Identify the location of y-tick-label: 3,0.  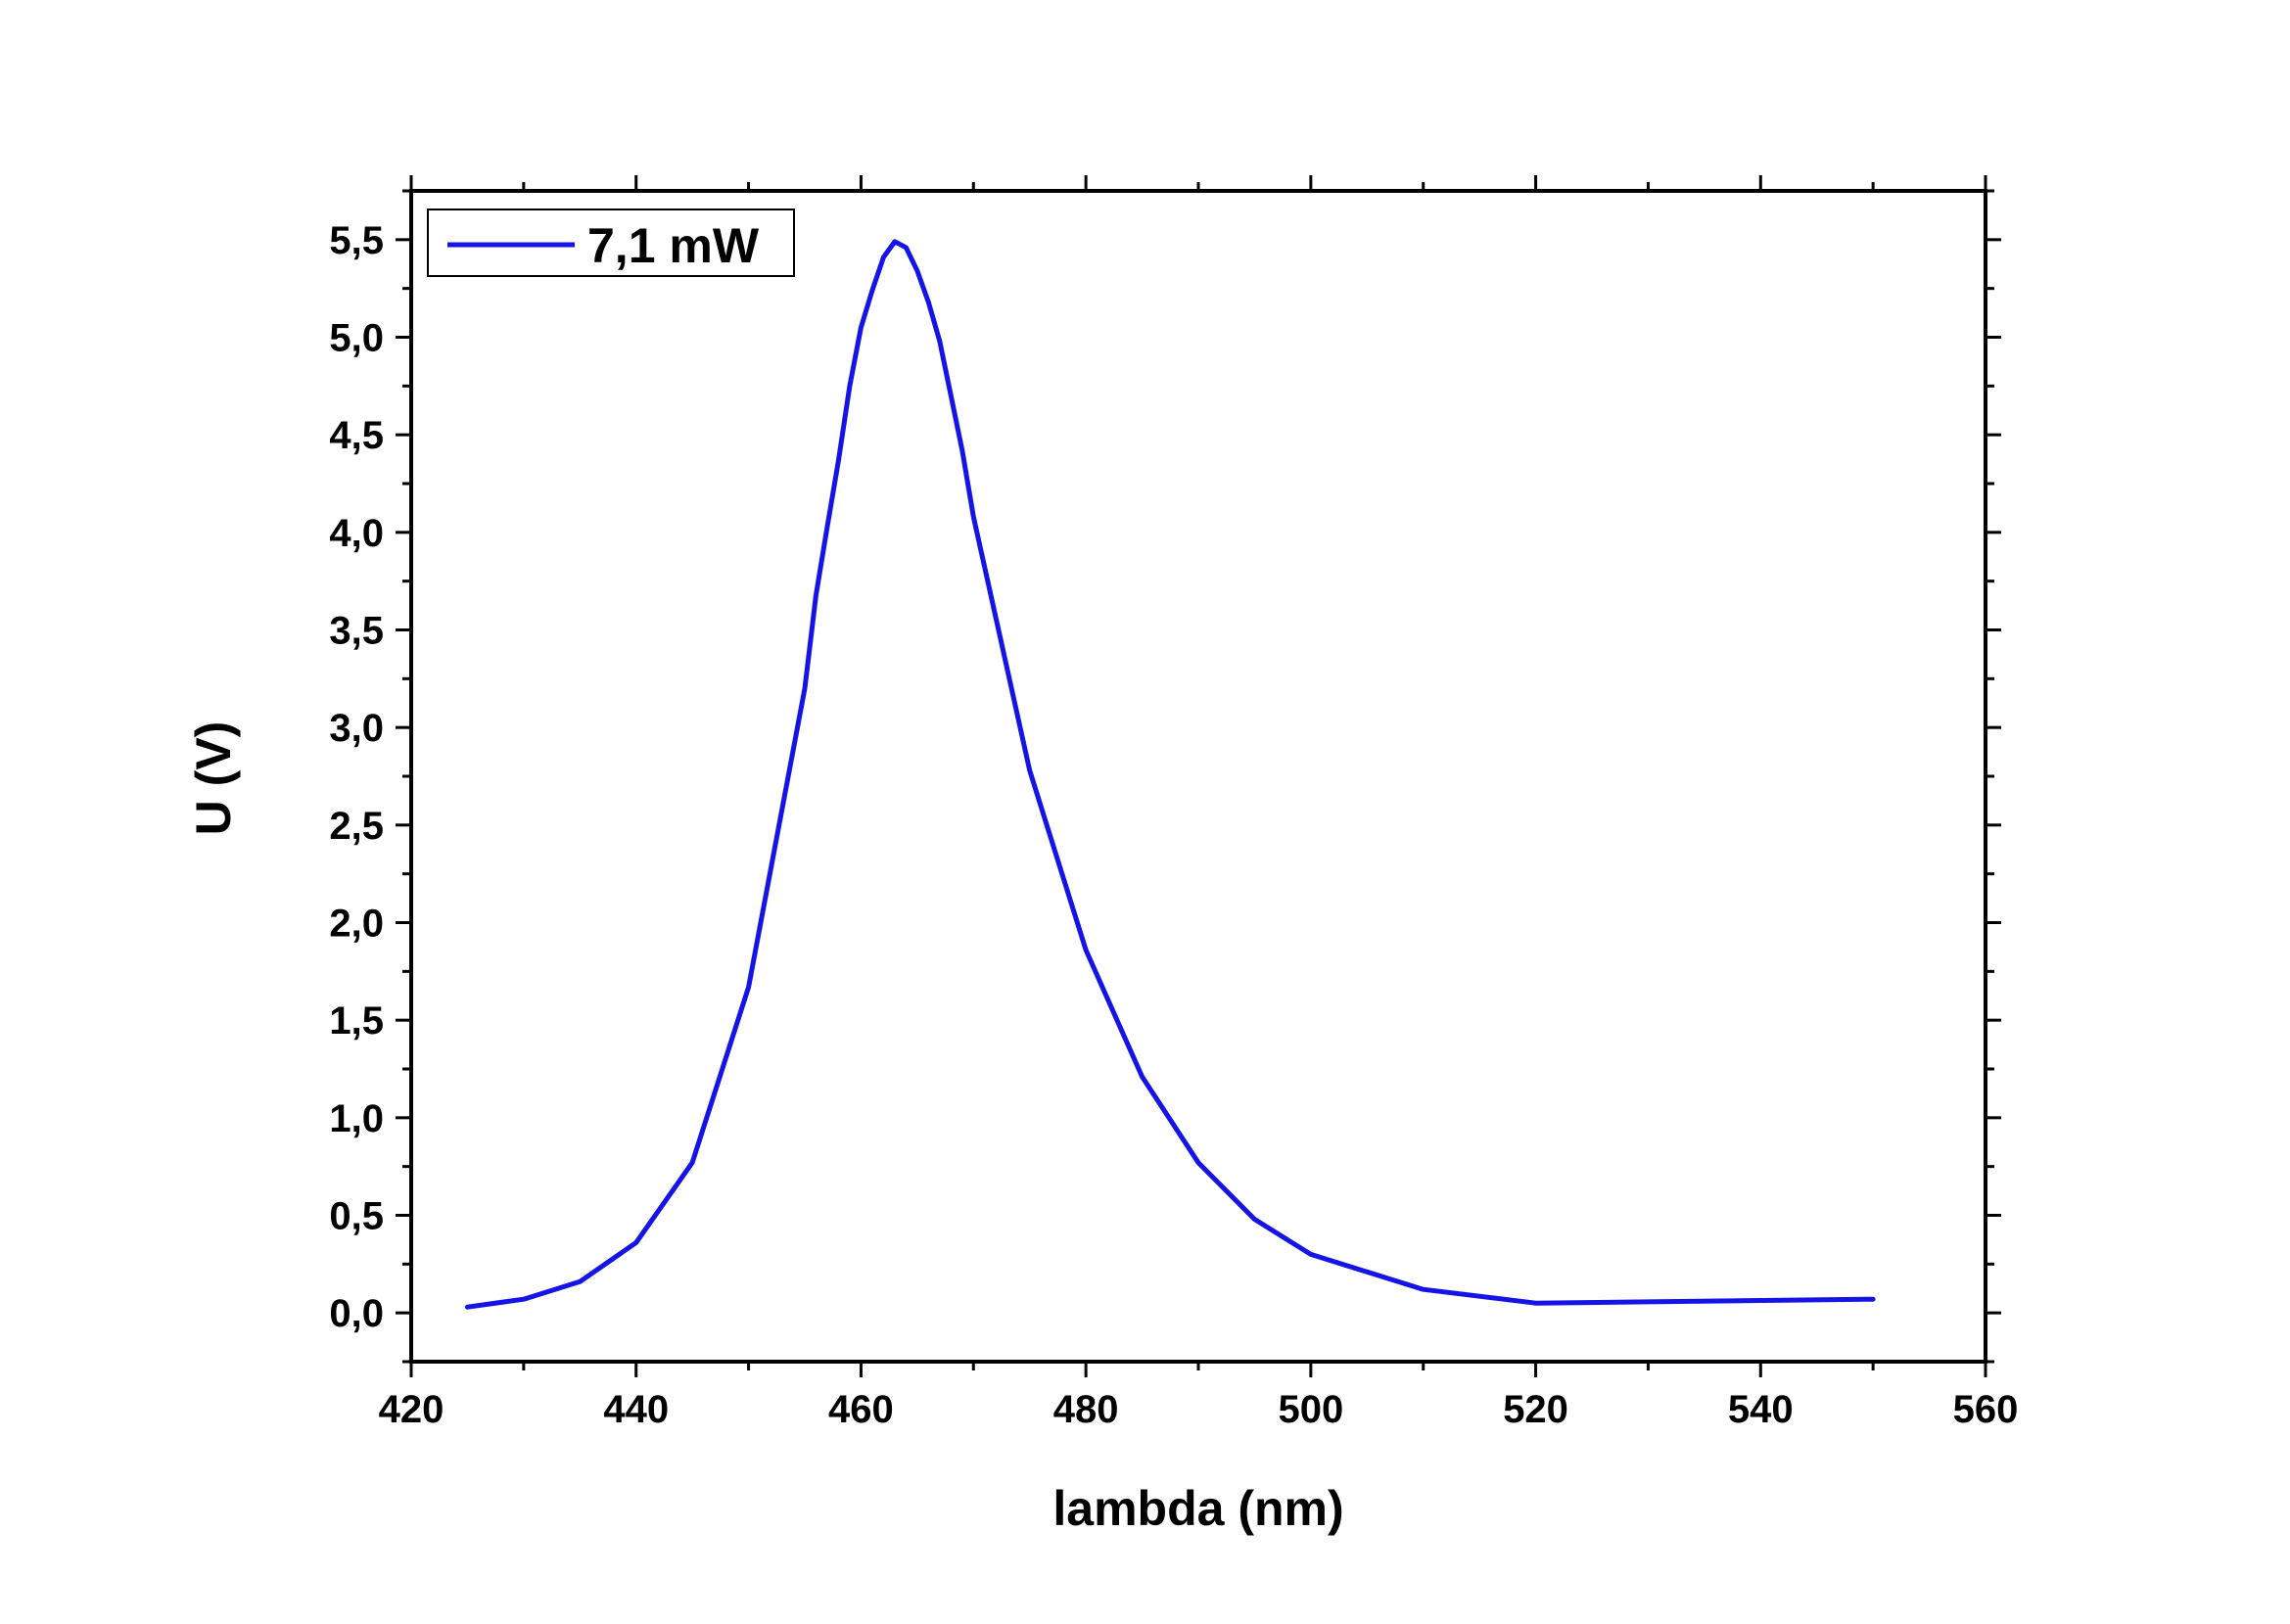
(356, 729).